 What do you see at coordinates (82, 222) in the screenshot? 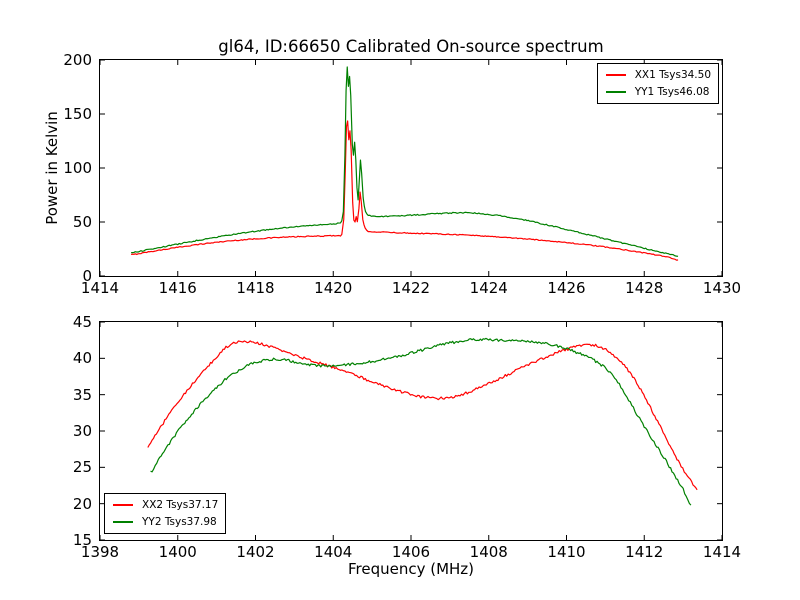
I see `y-tick-label: 50` at bounding box center [82, 222].